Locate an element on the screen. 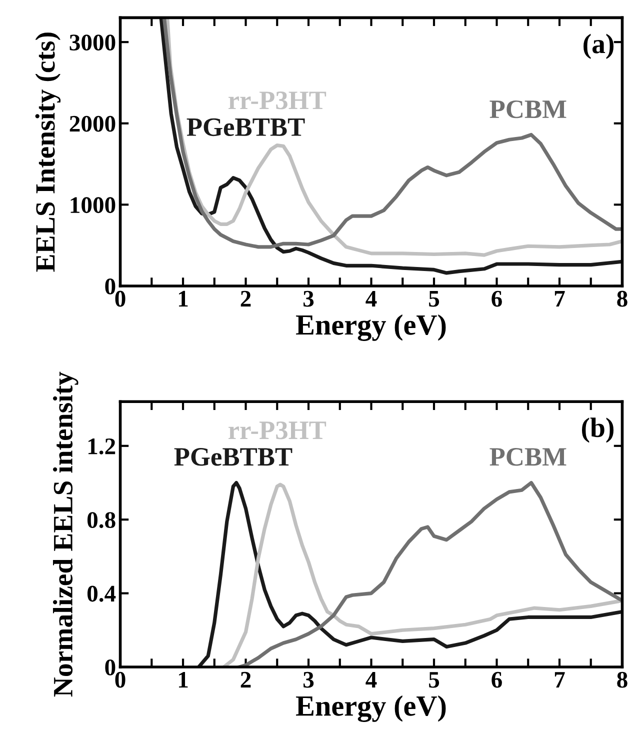 This screenshot has height=737, width=633. y-tick-label: 0.8 is located at coordinates (101, 520).